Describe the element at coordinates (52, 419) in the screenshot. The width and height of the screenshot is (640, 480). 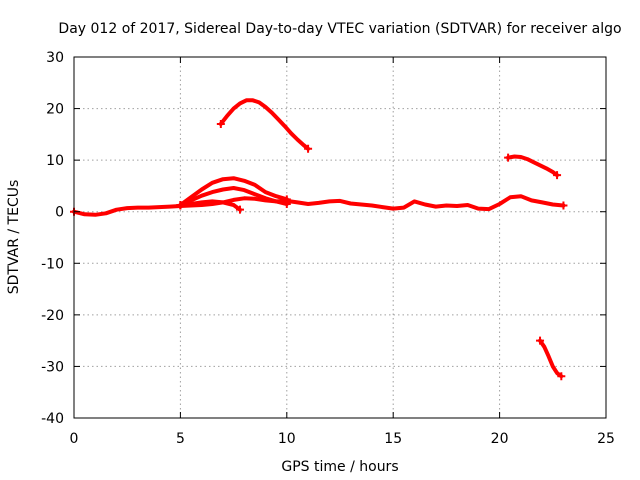
I see `y-tick-label: -40` at that location.